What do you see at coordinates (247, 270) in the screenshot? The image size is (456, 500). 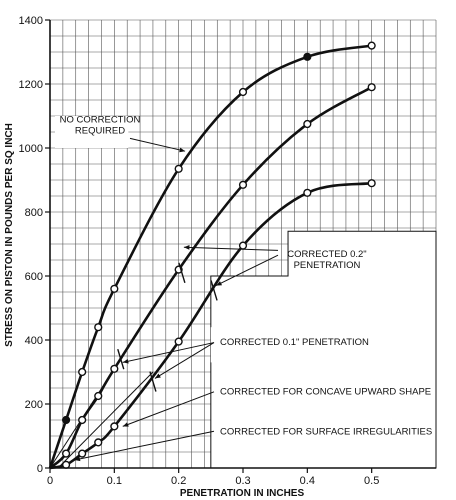 I see `annotation-corrected-02-arrow-b` at bounding box center [247, 270].